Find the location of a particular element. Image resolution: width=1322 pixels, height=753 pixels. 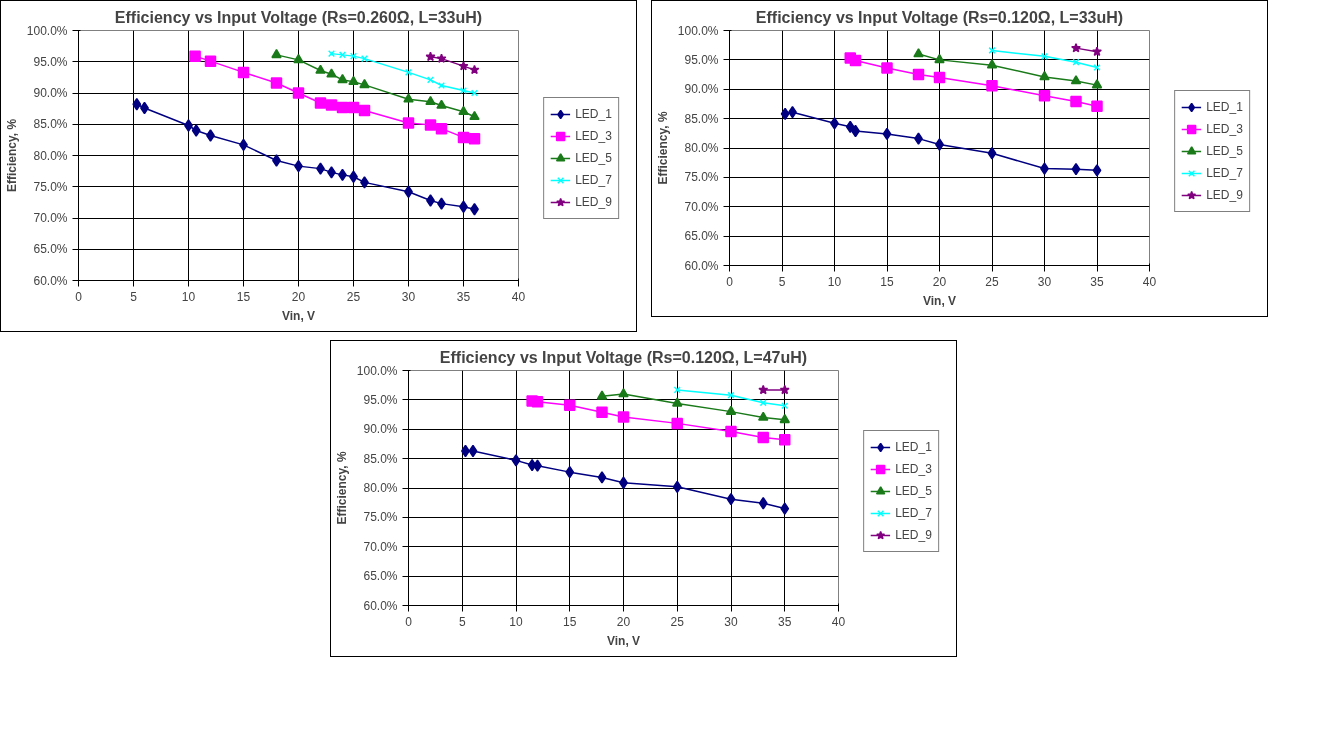

chart-title: Efficiency vs Input Voltage (Rs=0.260Ω, L=33uH) is located at coordinates (298, 17).